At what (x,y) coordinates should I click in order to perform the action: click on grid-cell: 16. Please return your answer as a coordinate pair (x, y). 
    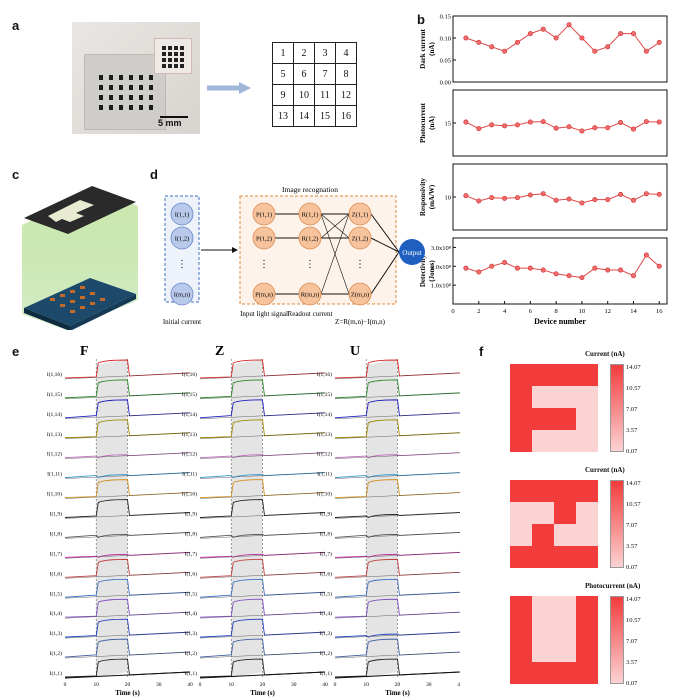
    Looking at the image, I should click on (346, 116).